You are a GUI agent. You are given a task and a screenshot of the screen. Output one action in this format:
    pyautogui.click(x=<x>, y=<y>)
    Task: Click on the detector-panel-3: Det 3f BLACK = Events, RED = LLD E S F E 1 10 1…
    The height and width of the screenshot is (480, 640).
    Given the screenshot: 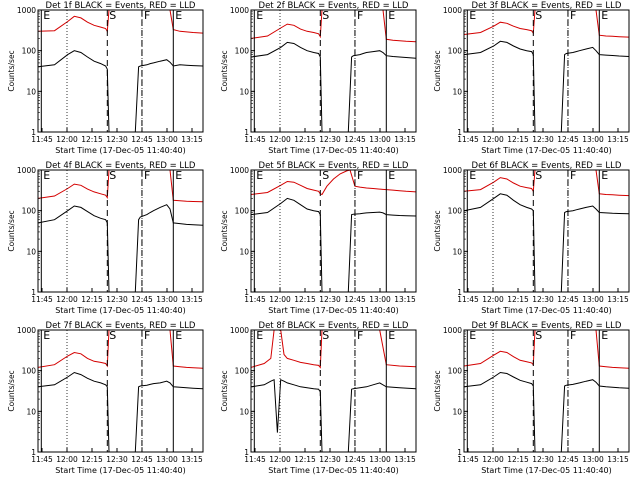 What is the action you would take?
    pyautogui.click(x=532, y=80)
    